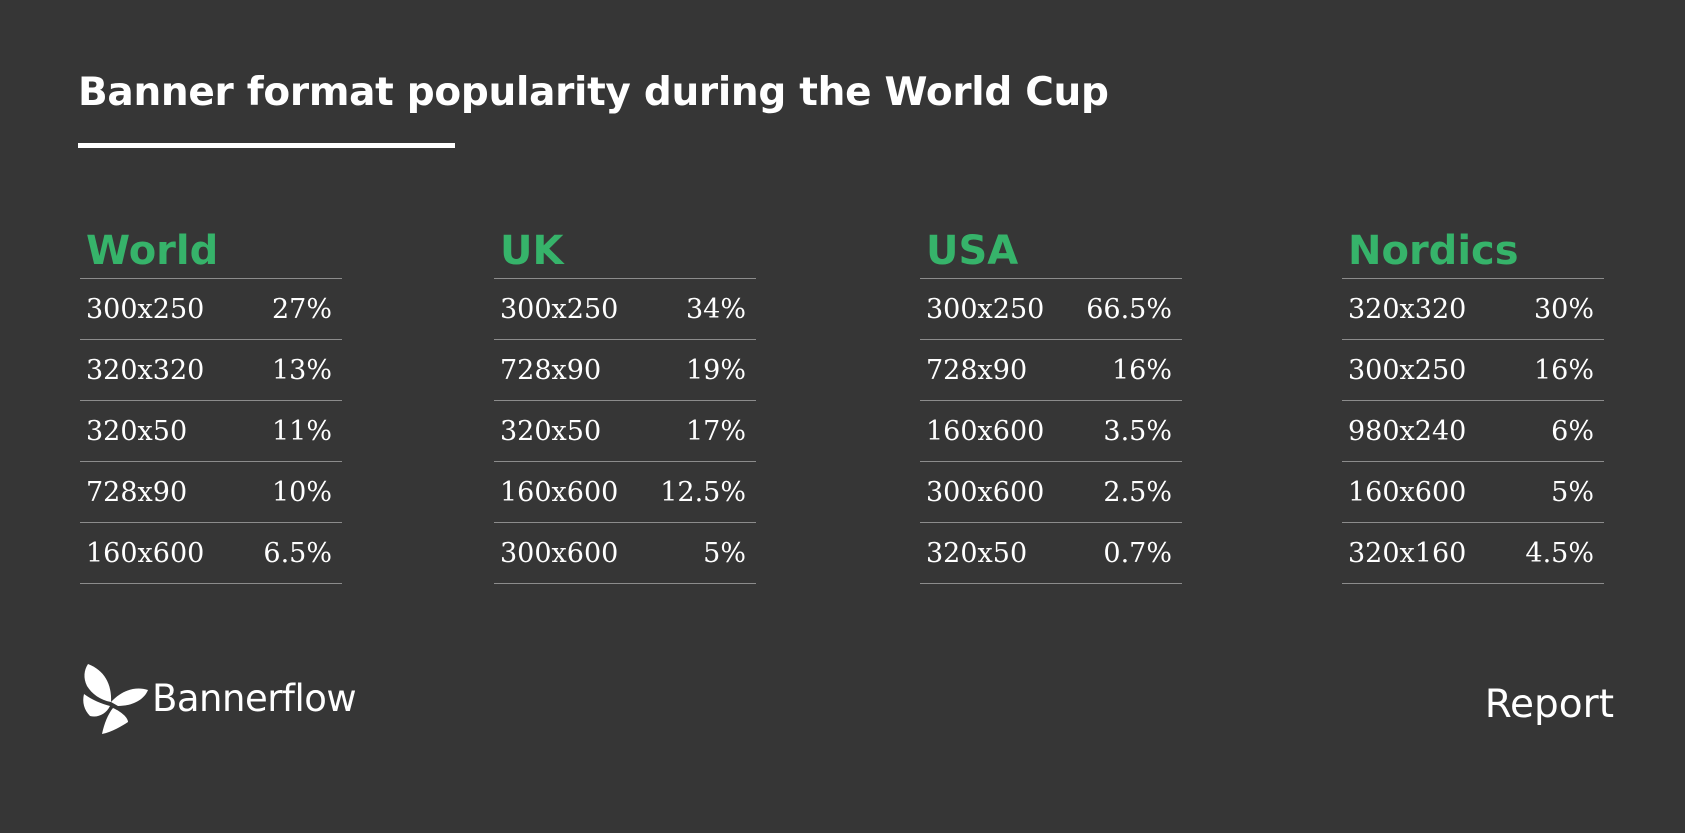 The height and width of the screenshot is (833, 1685). What do you see at coordinates (1473, 492) in the screenshot?
I see `table-row: 160x600 5%` at bounding box center [1473, 492].